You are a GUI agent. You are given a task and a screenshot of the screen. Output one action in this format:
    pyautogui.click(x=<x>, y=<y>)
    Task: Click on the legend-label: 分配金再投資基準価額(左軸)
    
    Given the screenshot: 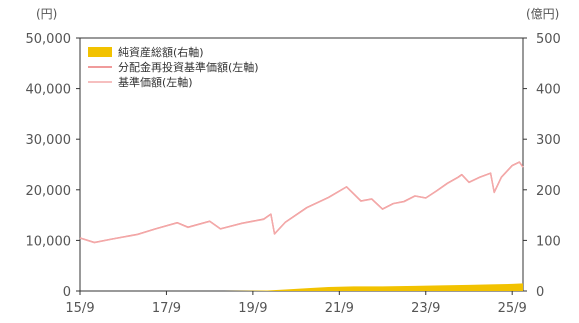 What is the action you would take?
    pyautogui.click(x=188, y=67)
    